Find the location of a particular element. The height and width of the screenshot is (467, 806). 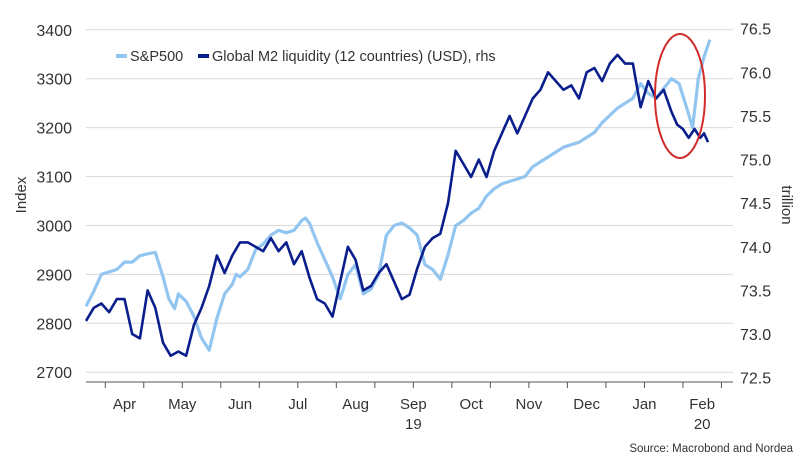

legend-label-sp500: S&P500 is located at coordinates (156, 57).